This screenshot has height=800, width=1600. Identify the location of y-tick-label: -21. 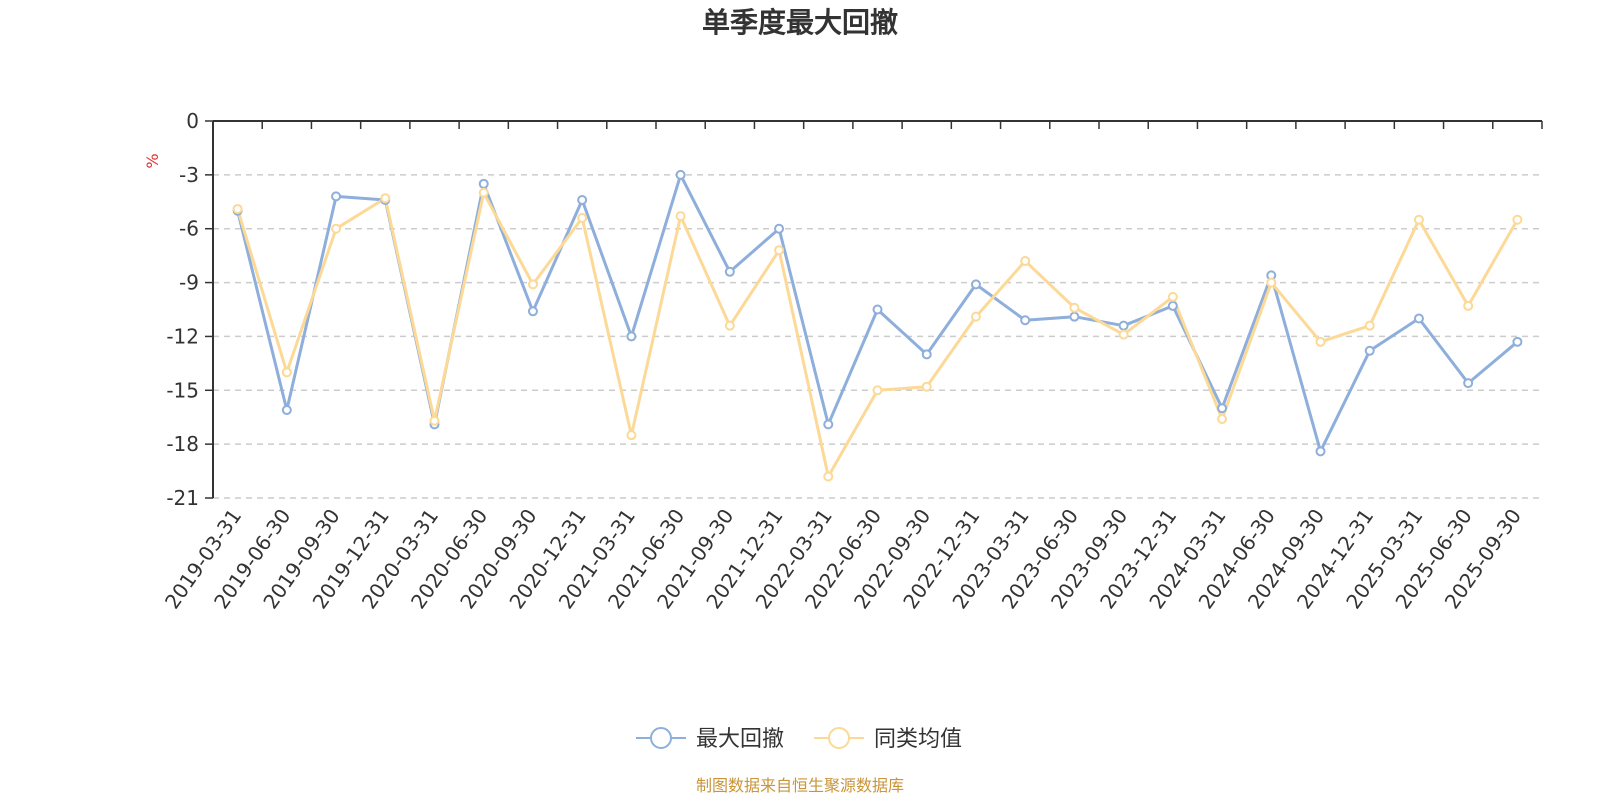
(182, 498).